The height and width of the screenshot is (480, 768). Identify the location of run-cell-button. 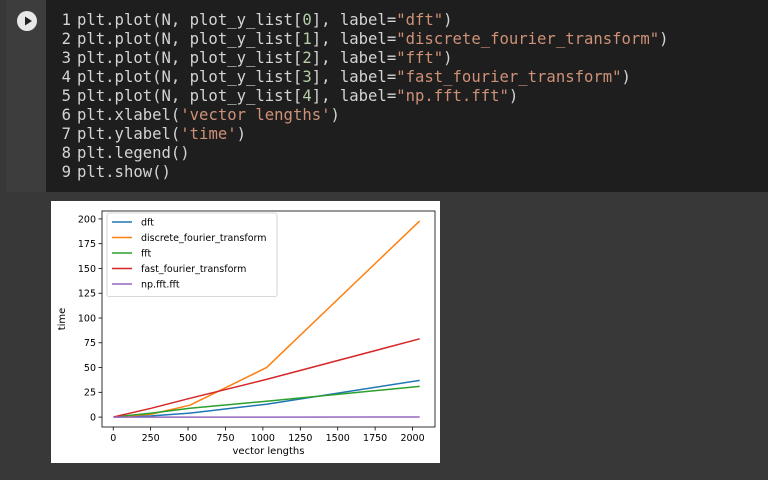
(27, 21).